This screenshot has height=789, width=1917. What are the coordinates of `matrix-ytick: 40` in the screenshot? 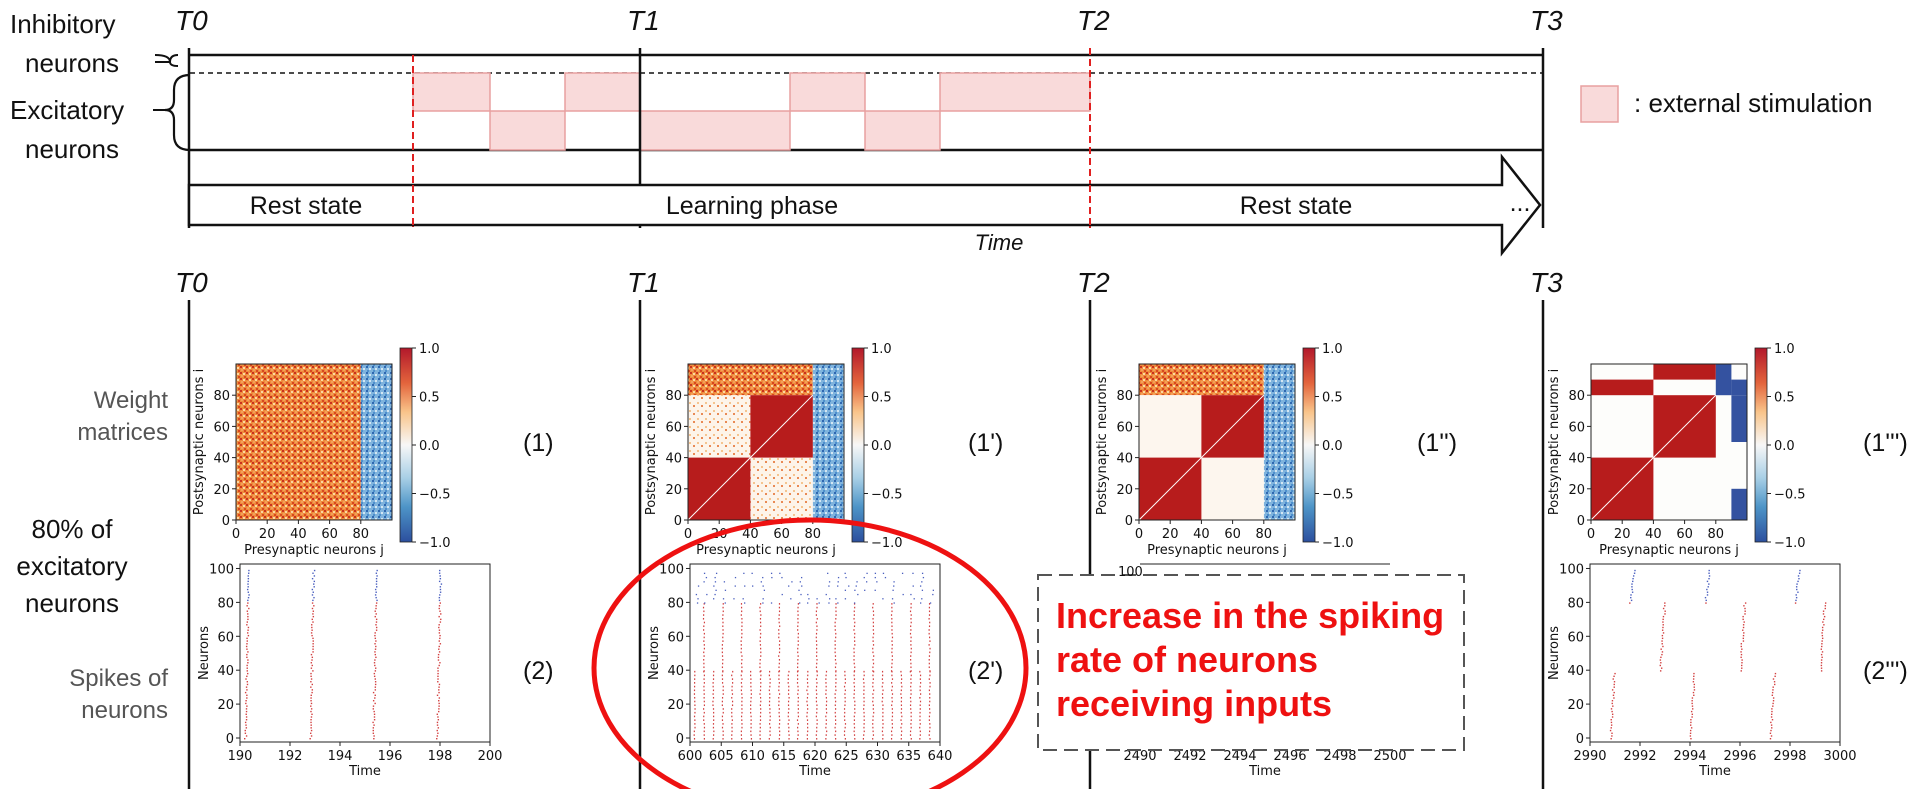 It's located at (673, 459).